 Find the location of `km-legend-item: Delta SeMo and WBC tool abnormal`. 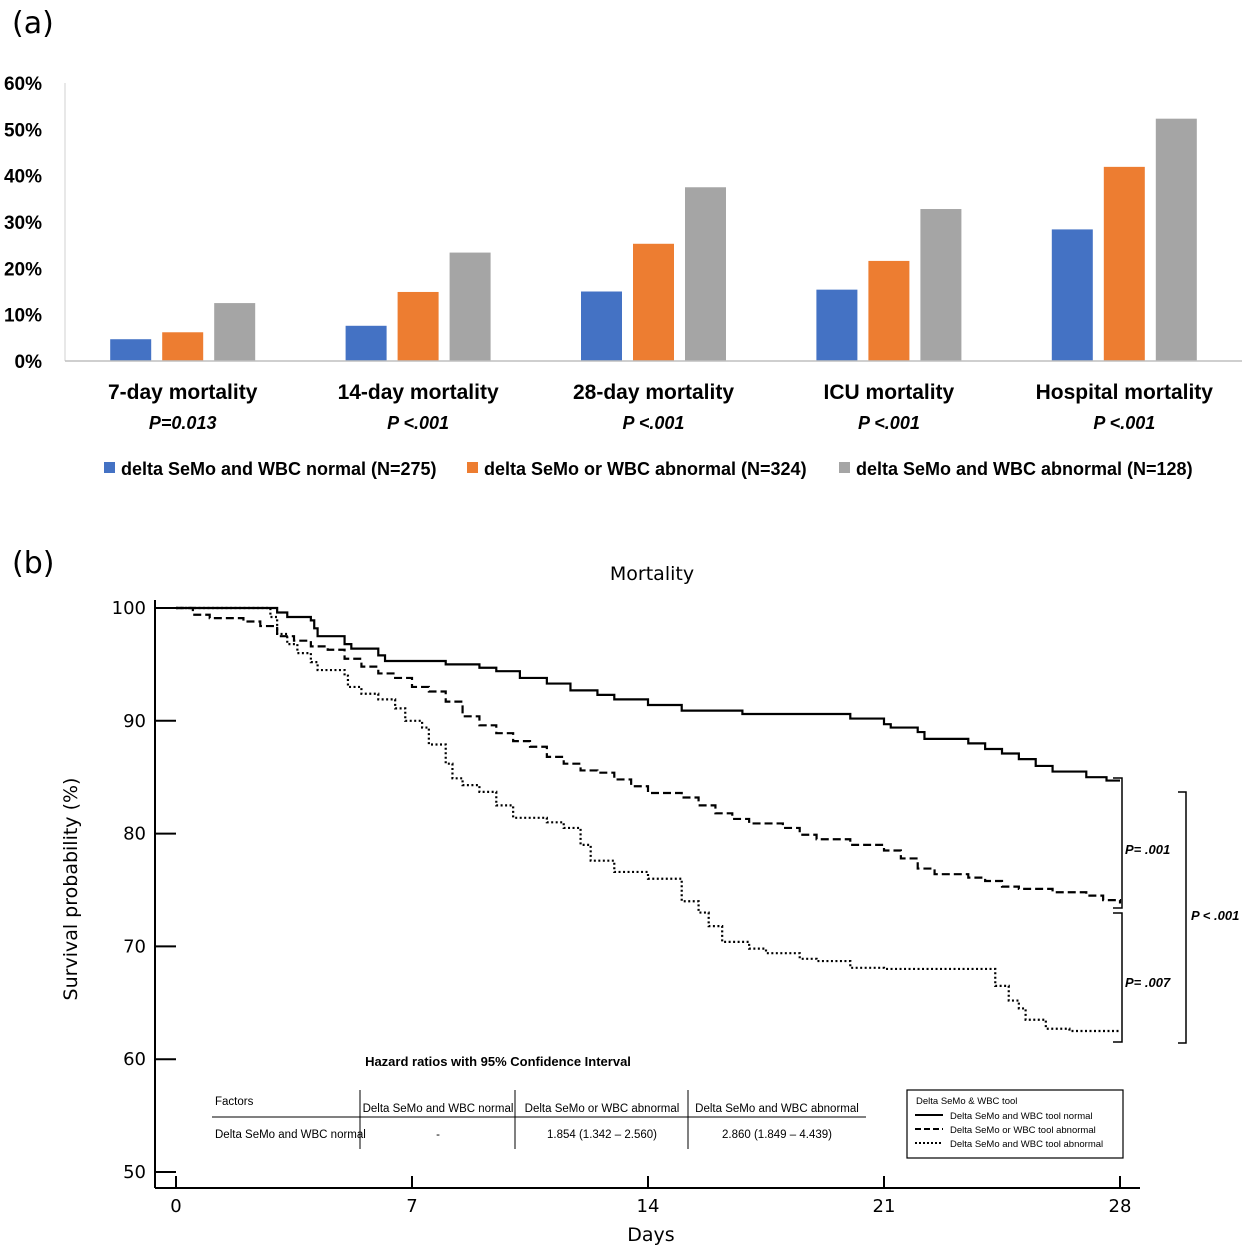

km-legend-item: Delta SeMo and WBC tool abnormal is located at coordinates (1026, 1144).